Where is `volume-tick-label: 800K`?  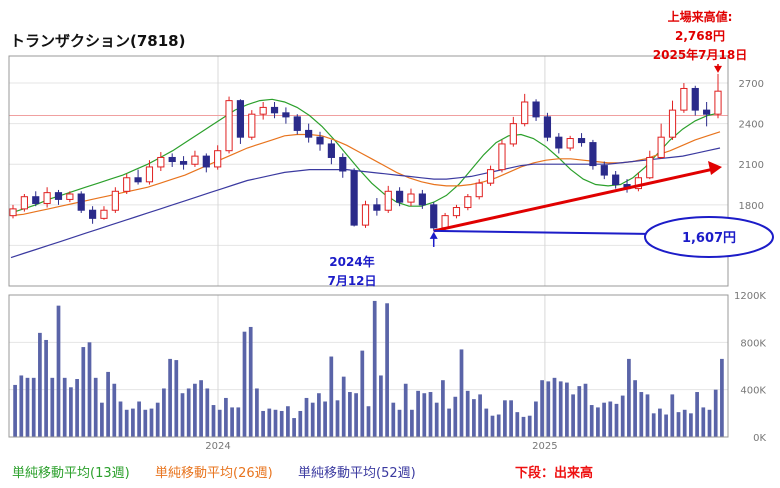 volume-tick-label: 800K is located at coordinates (753, 343).